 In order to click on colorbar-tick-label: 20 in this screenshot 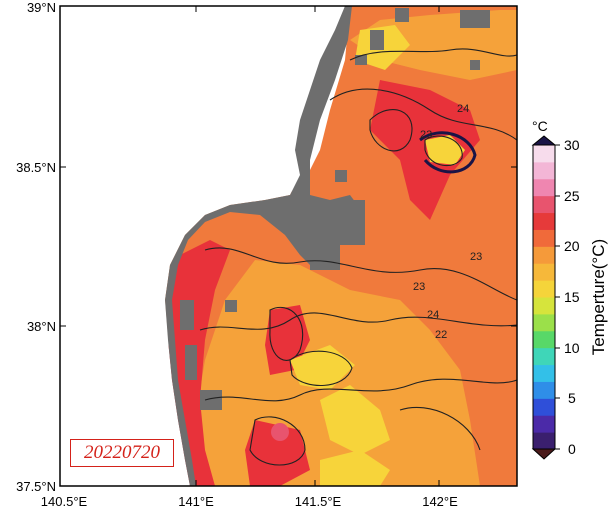, I will do `click(572, 246)`.